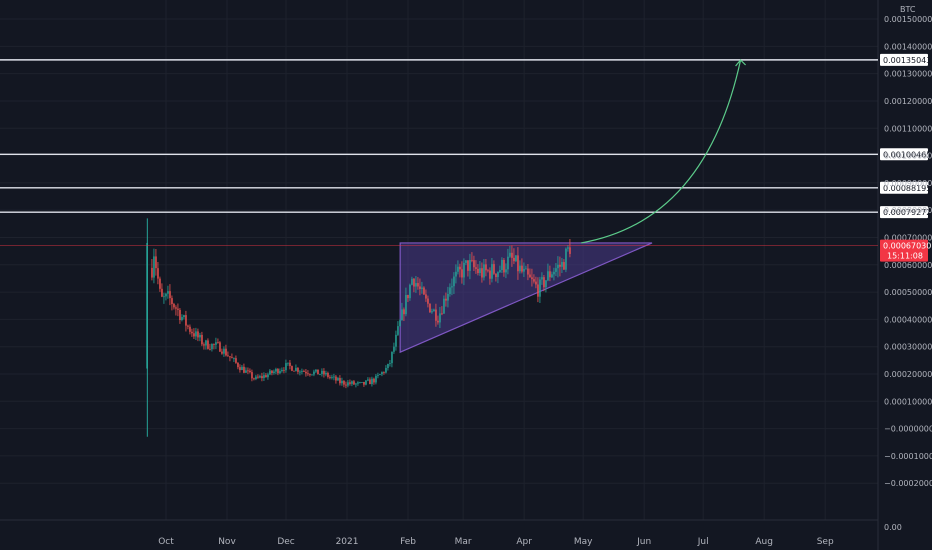  I want to click on time-axis: Oct Nov Dec 2021 Feb Mar Apr May Jun Jul Aug Sep, so click(496, 542).